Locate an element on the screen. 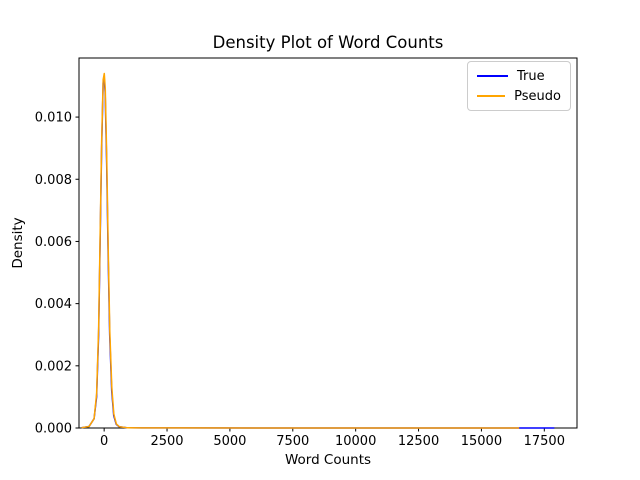  x-tick-label: 10000 is located at coordinates (355, 441).